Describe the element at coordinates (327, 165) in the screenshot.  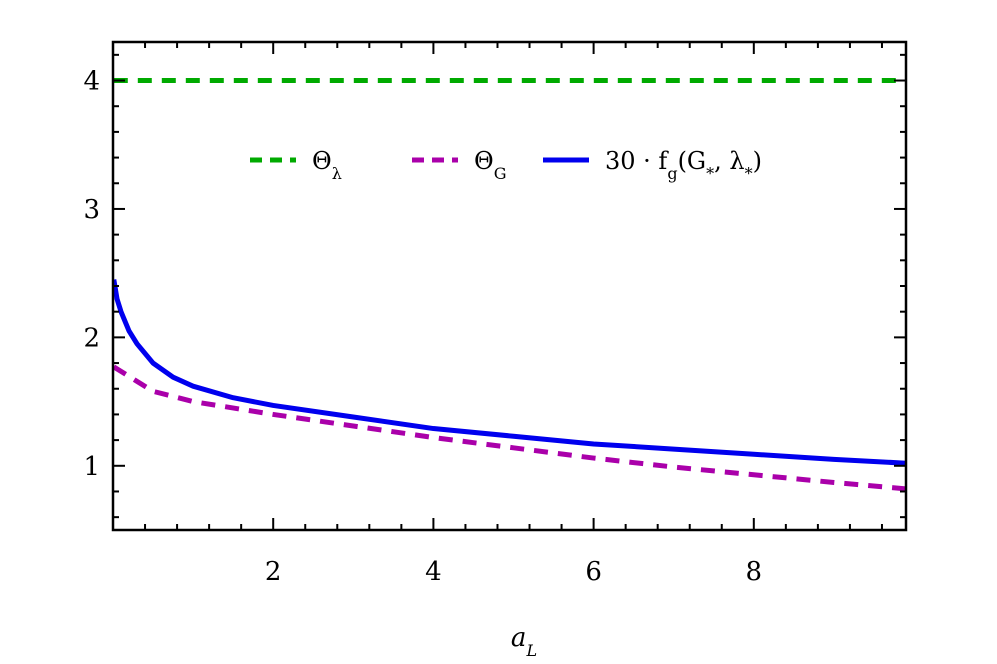
I see `legend-label-1: Θλ` at that location.